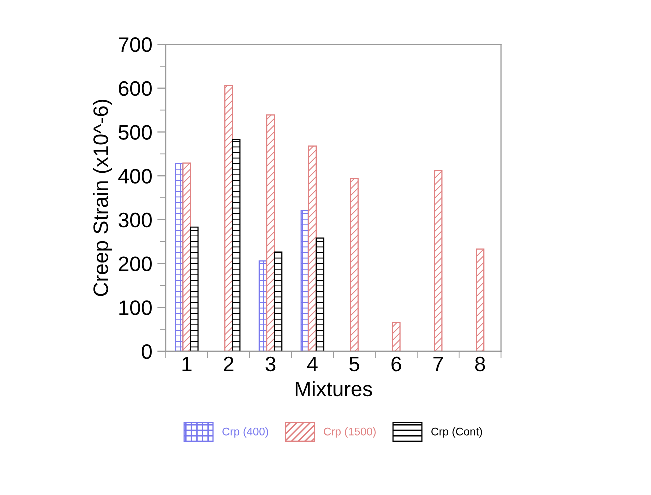 Image resolution: width=651 pixels, height=495 pixels. I want to click on x-tick-label: 4, so click(312, 364).